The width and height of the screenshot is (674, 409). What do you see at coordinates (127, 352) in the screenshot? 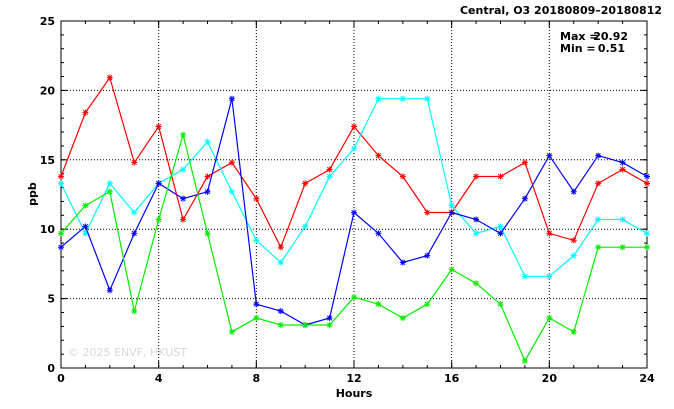
I see `watermark: © 2025 ENVF, HKUST` at bounding box center [127, 352].